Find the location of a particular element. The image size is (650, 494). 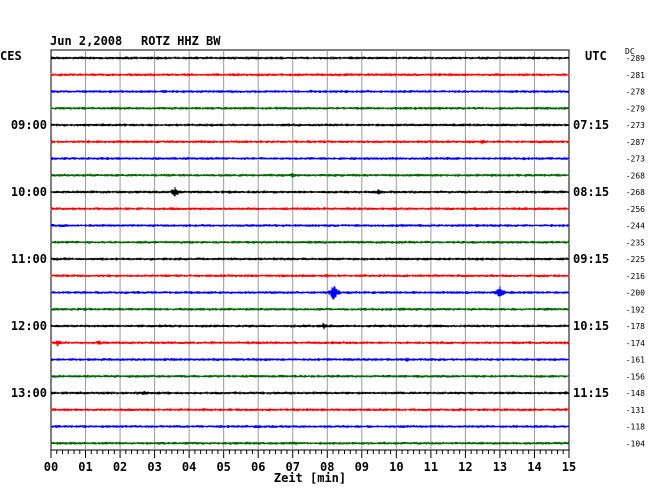

dc-offset-label: -256 is located at coordinates (635, 209).